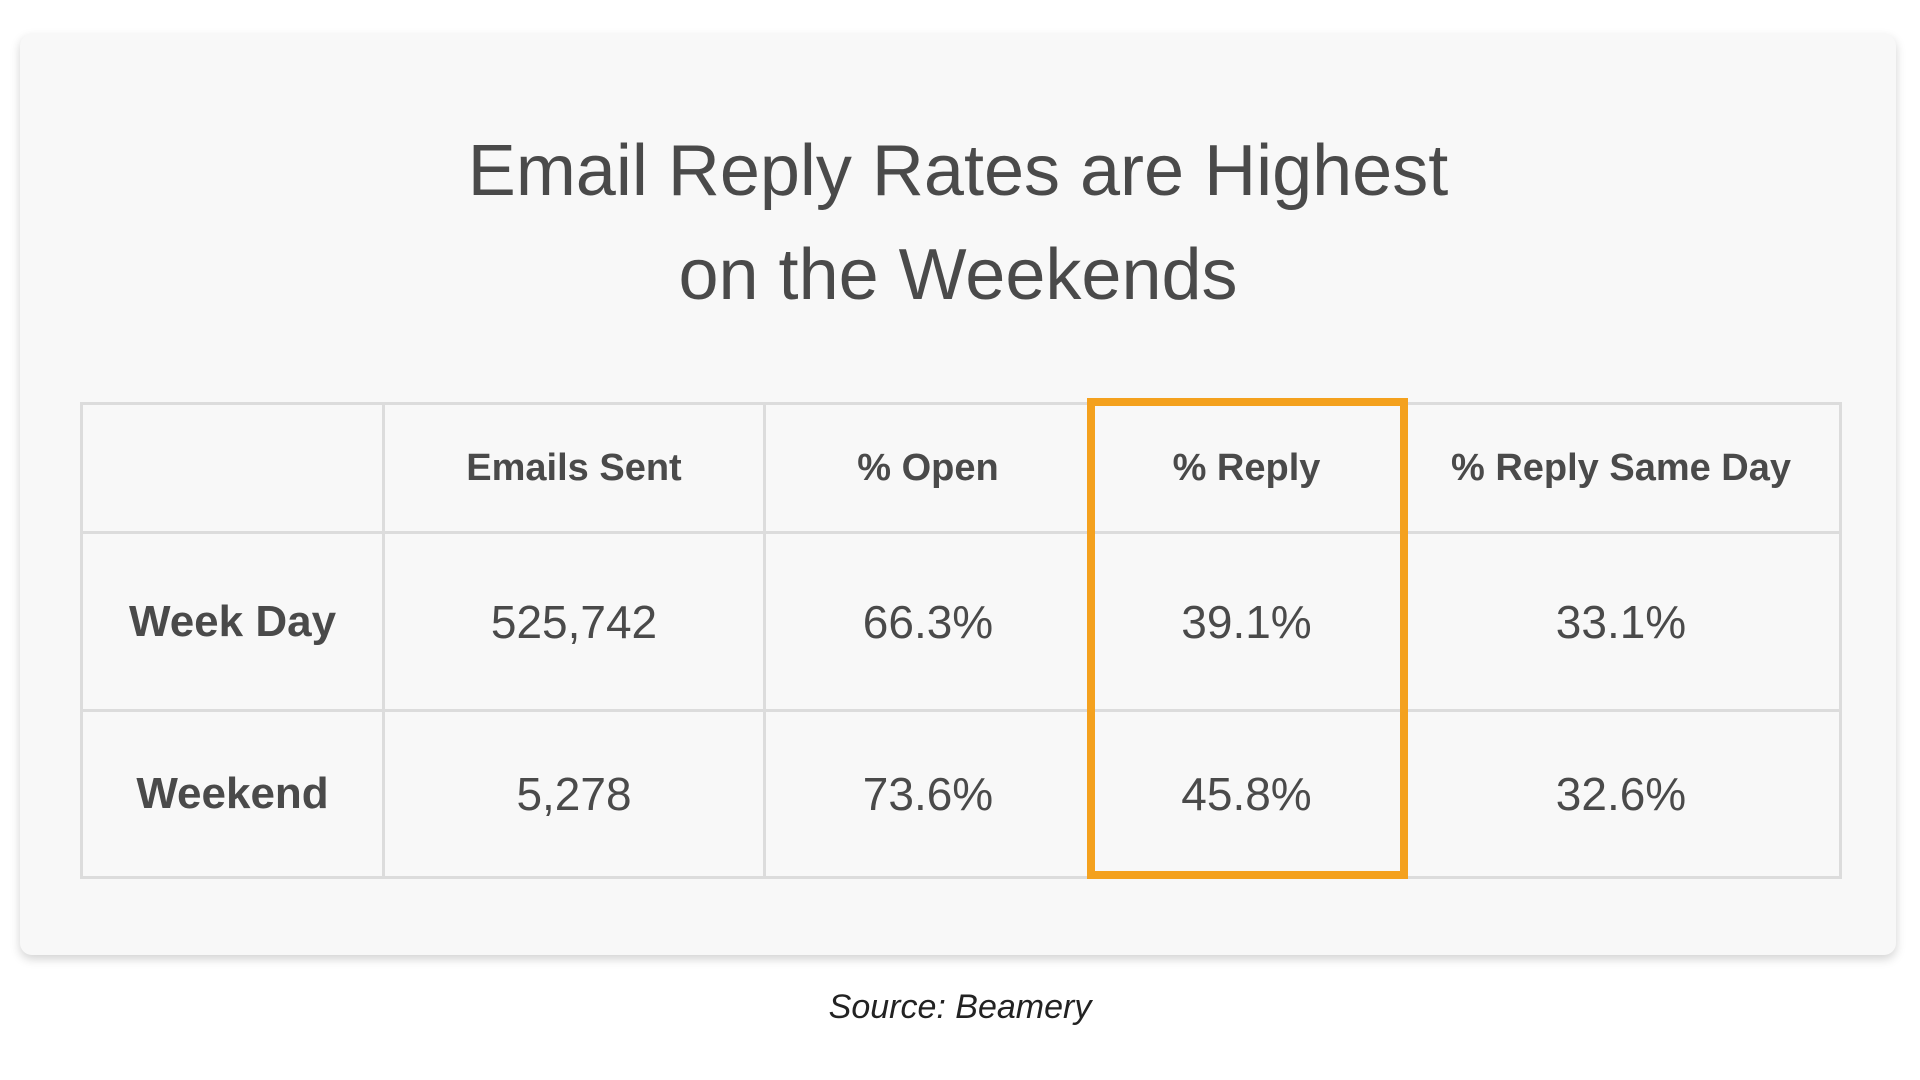  What do you see at coordinates (232, 468) in the screenshot?
I see `corner-cell` at bounding box center [232, 468].